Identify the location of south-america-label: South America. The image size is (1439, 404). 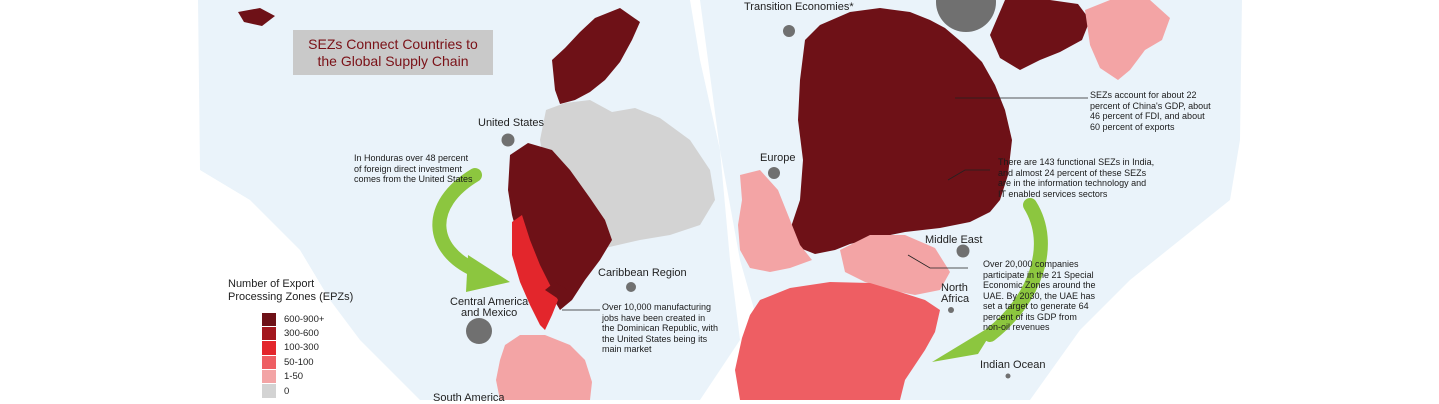
(469, 398).